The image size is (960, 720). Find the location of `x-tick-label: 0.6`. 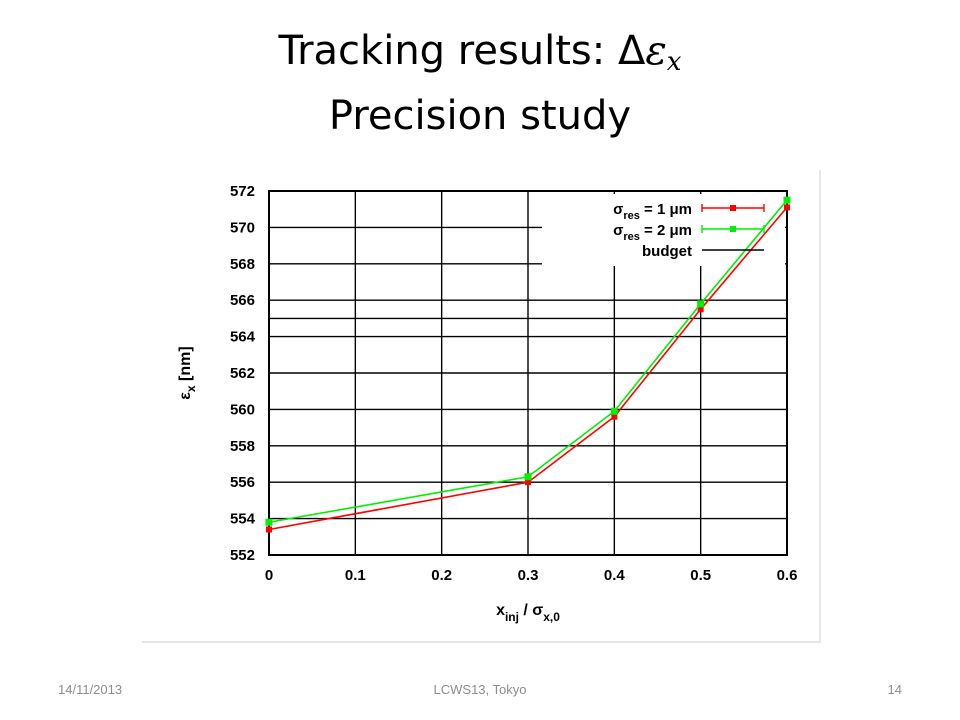

x-tick-label: 0.6 is located at coordinates (787, 575).